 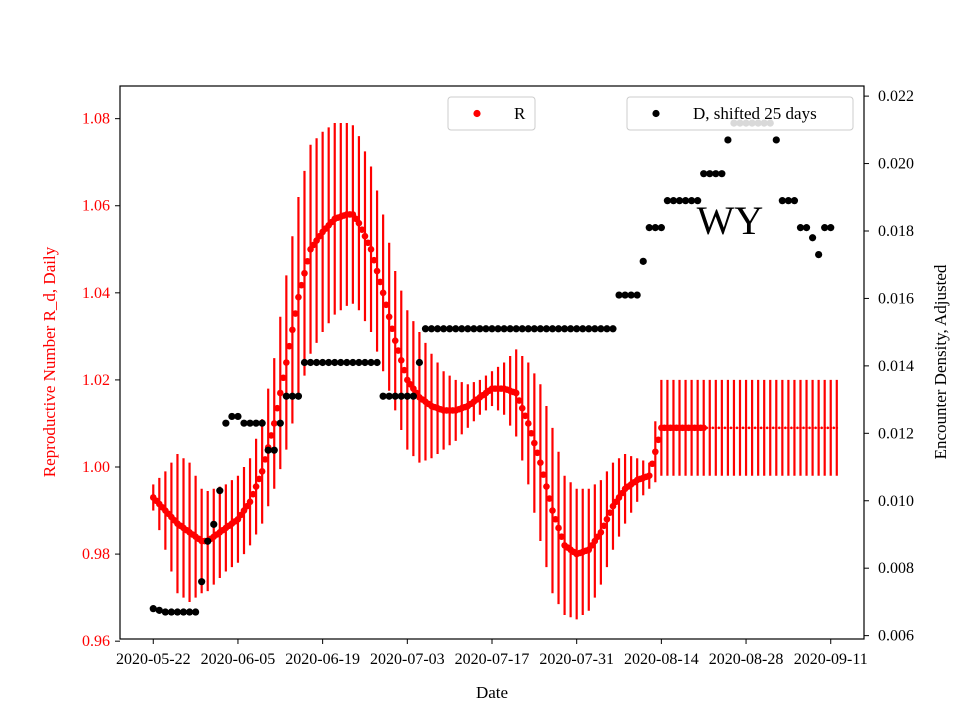 What do you see at coordinates (477, 113) in the screenshot?
I see `legend-r-marker` at bounding box center [477, 113].